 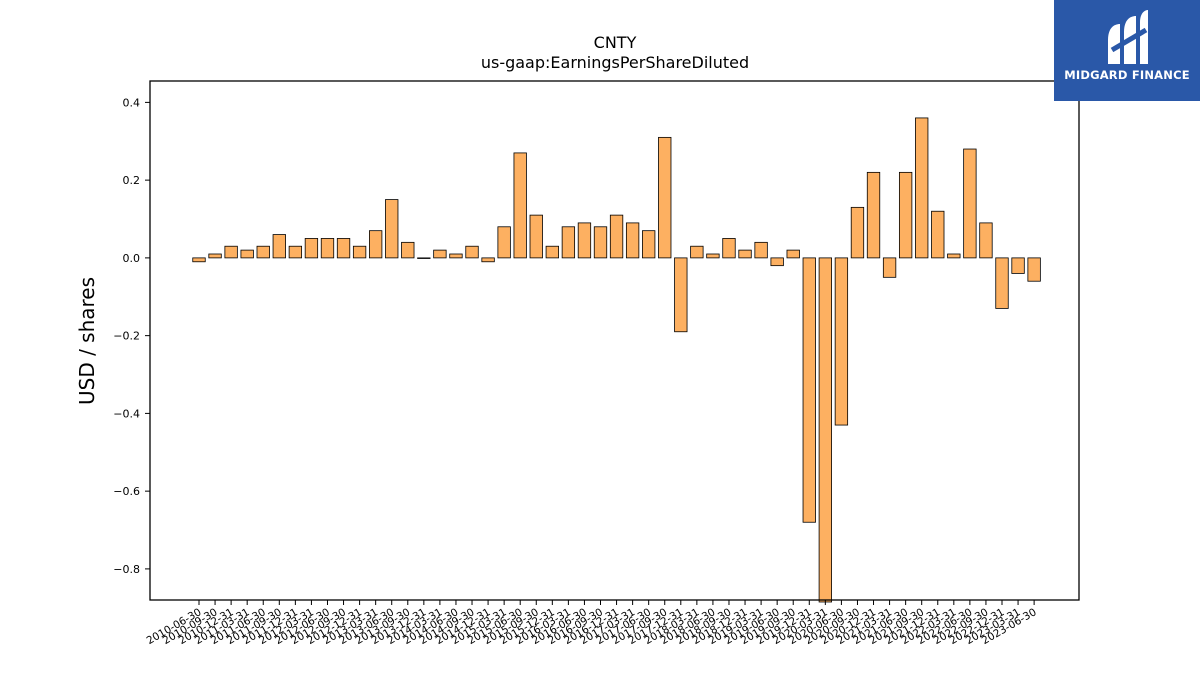 What do you see at coordinates (615, 42) in the screenshot?
I see `chart-title: CNTY` at bounding box center [615, 42].